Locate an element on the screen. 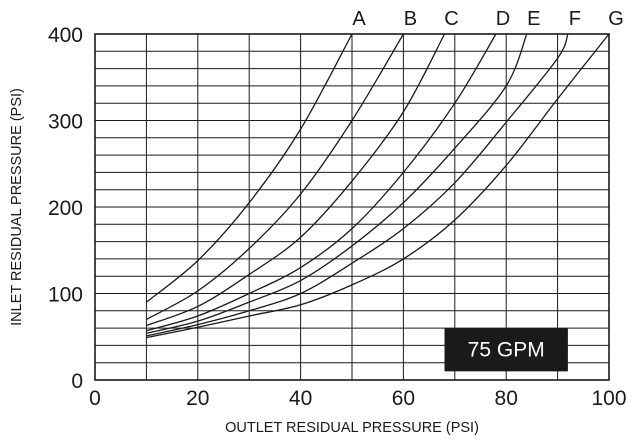  y-tick-label: 100 is located at coordinates (65, 295).